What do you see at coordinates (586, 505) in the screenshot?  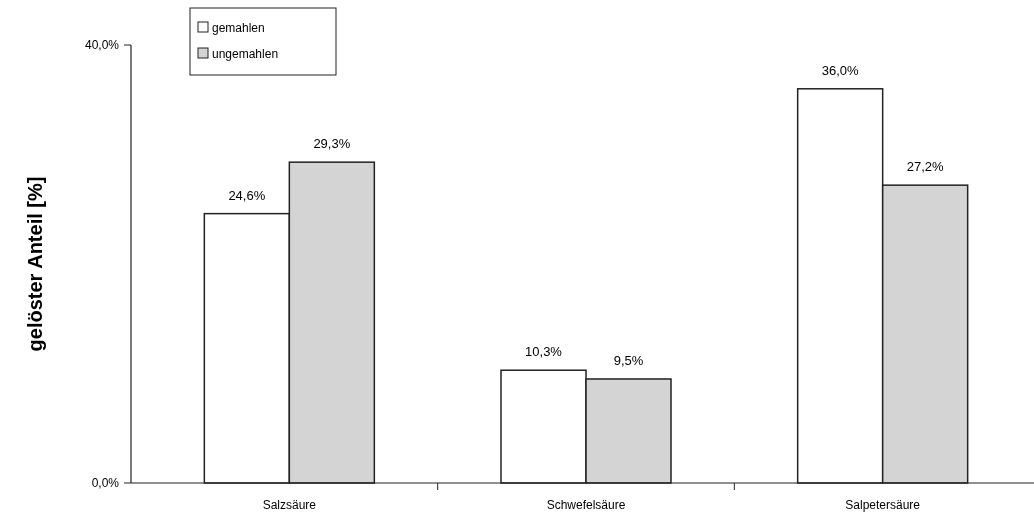 I see `x-tick-label: Schwefelsäure` at bounding box center [586, 505].